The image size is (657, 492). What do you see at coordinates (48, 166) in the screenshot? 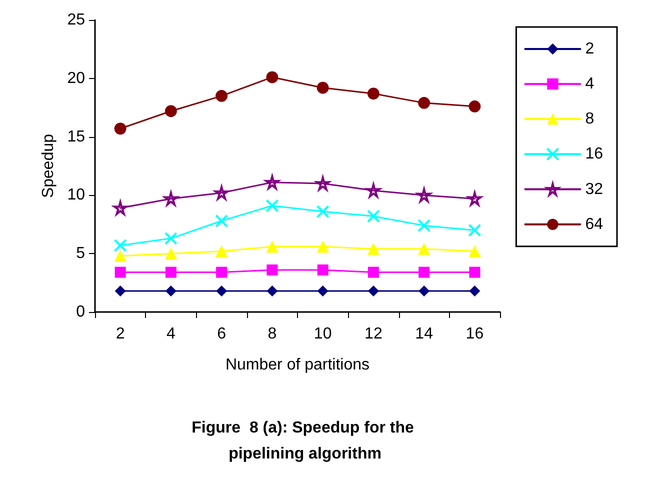
I see `y-axis-title: Speedup` at bounding box center [48, 166].